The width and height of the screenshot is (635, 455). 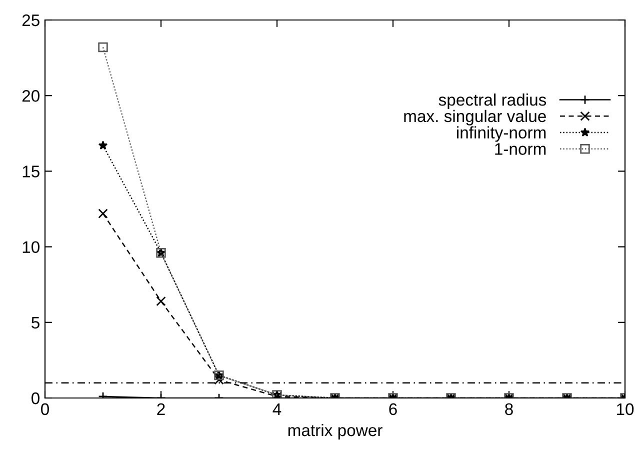 What do you see at coordinates (492, 102) in the screenshot?
I see `legend-label: spectral radius` at bounding box center [492, 102].